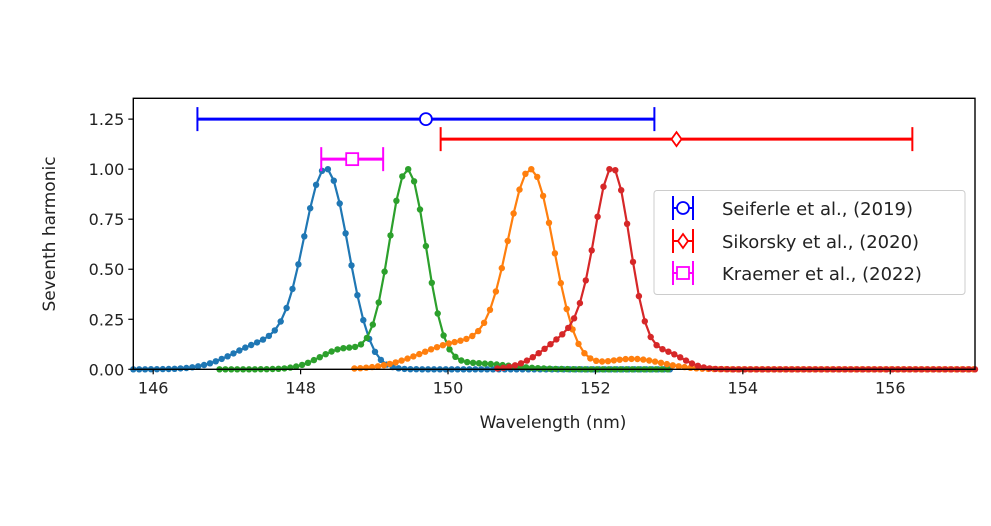  I want to click on x-tick-label: 148, so click(300, 387).